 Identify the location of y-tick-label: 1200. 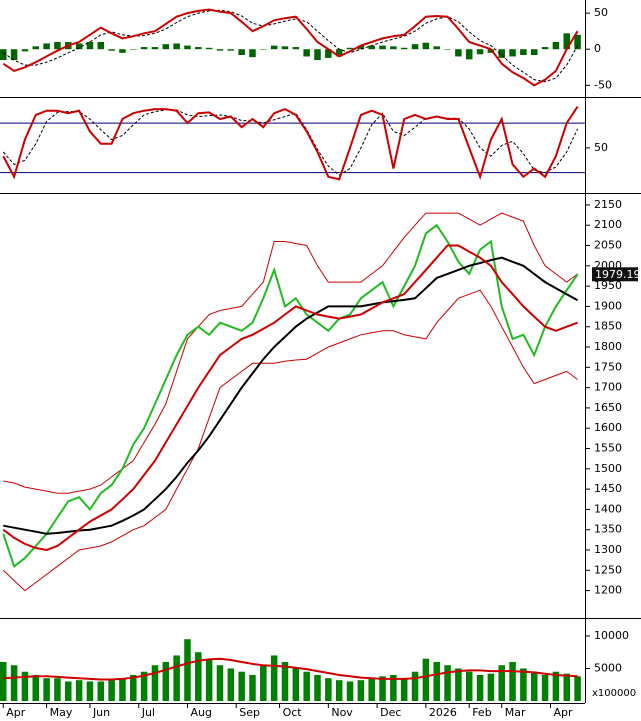
(608, 590).